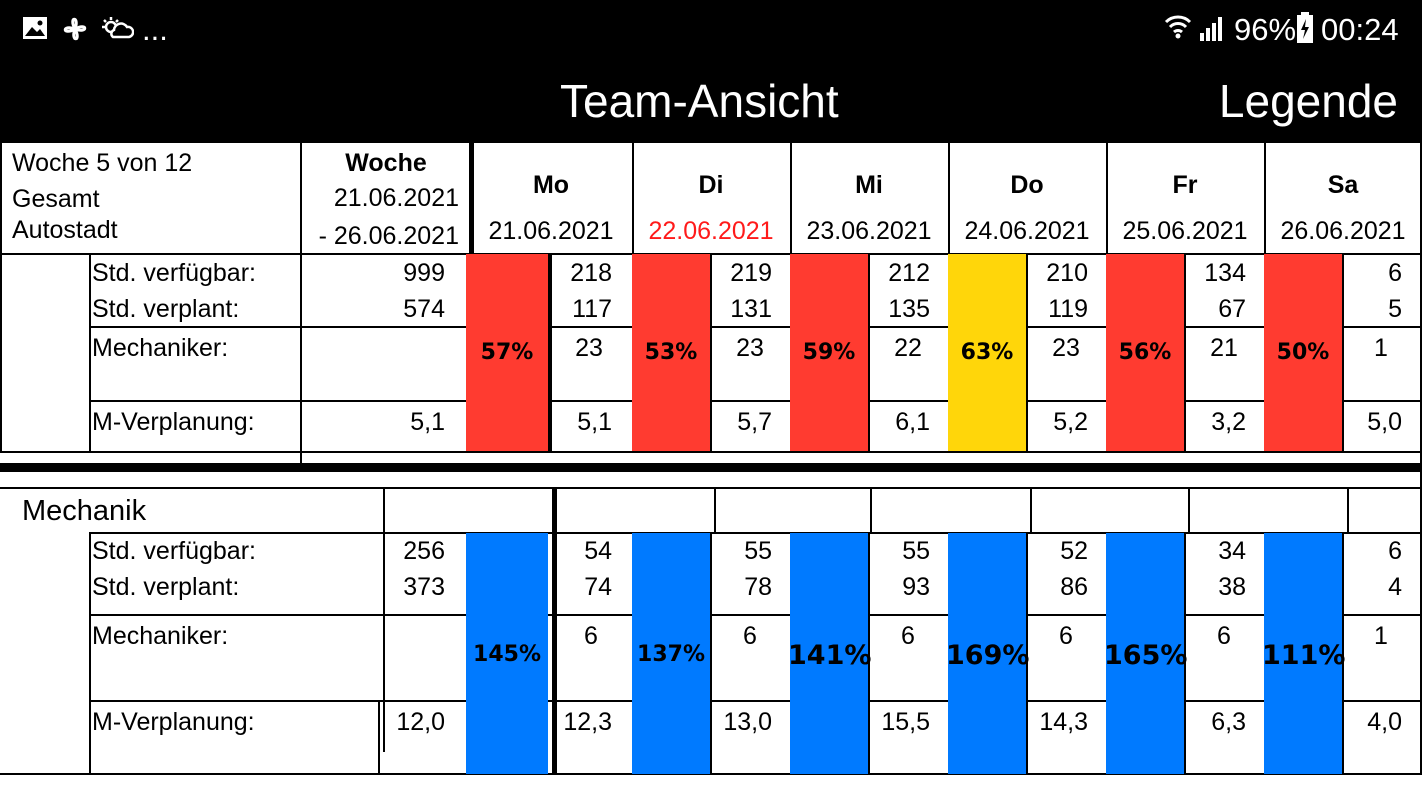 The width and height of the screenshot is (1422, 800). What do you see at coordinates (711, 185) in the screenshot?
I see `day-header: Di` at bounding box center [711, 185].